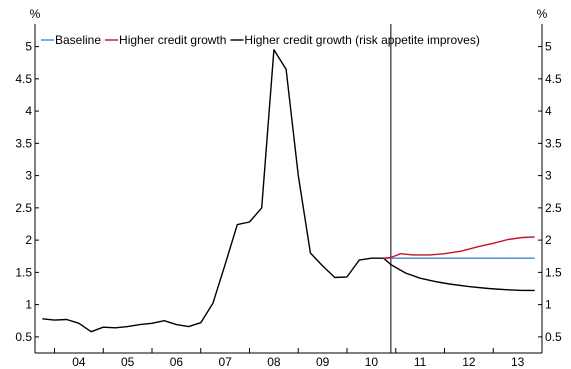 The height and width of the screenshot is (369, 571). What do you see at coordinates (79, 362) in the screenshot?
I see `x-tick-label: 04` at bounding box center [79, 362].